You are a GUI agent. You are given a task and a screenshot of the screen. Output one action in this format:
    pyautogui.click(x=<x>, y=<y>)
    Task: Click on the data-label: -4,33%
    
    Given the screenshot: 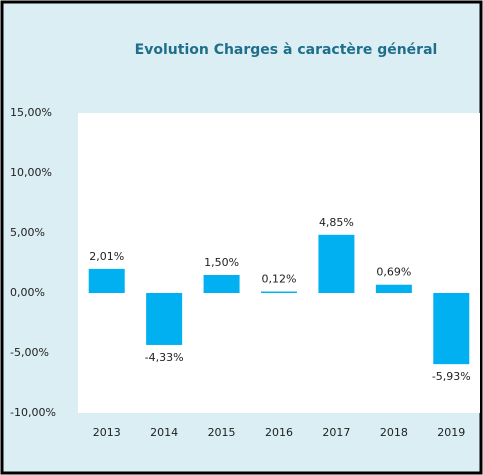 What is the action you would take?
    pyautogui.click(x=164, y=357)
    